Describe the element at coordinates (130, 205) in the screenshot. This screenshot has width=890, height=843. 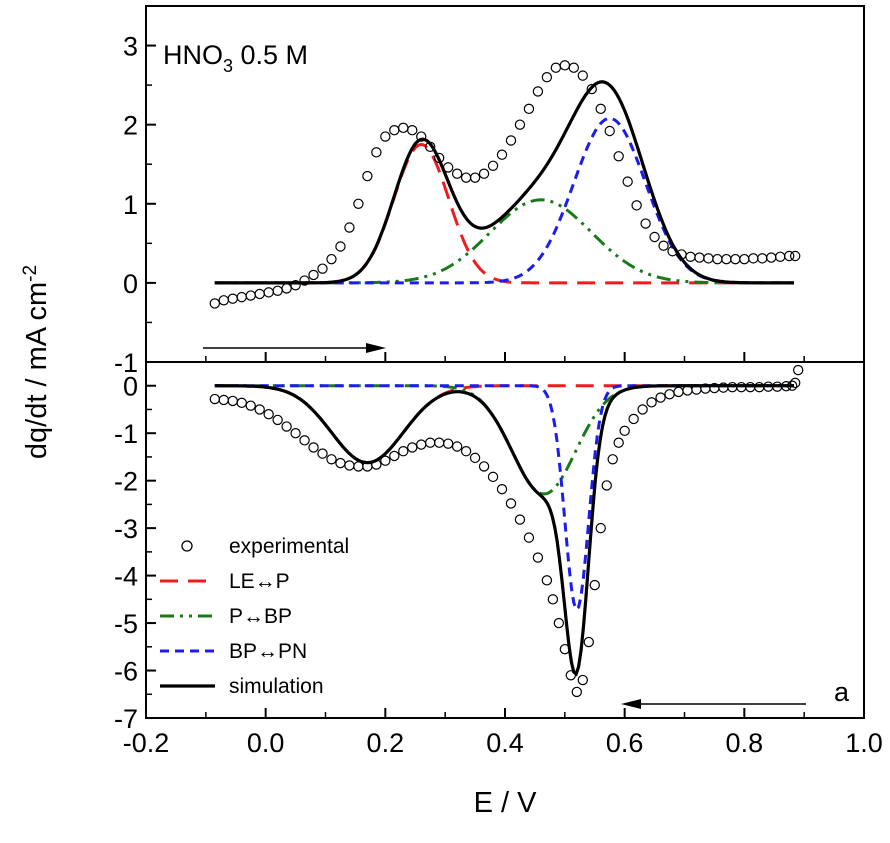
I see `y-tick-label: 1` at that location.